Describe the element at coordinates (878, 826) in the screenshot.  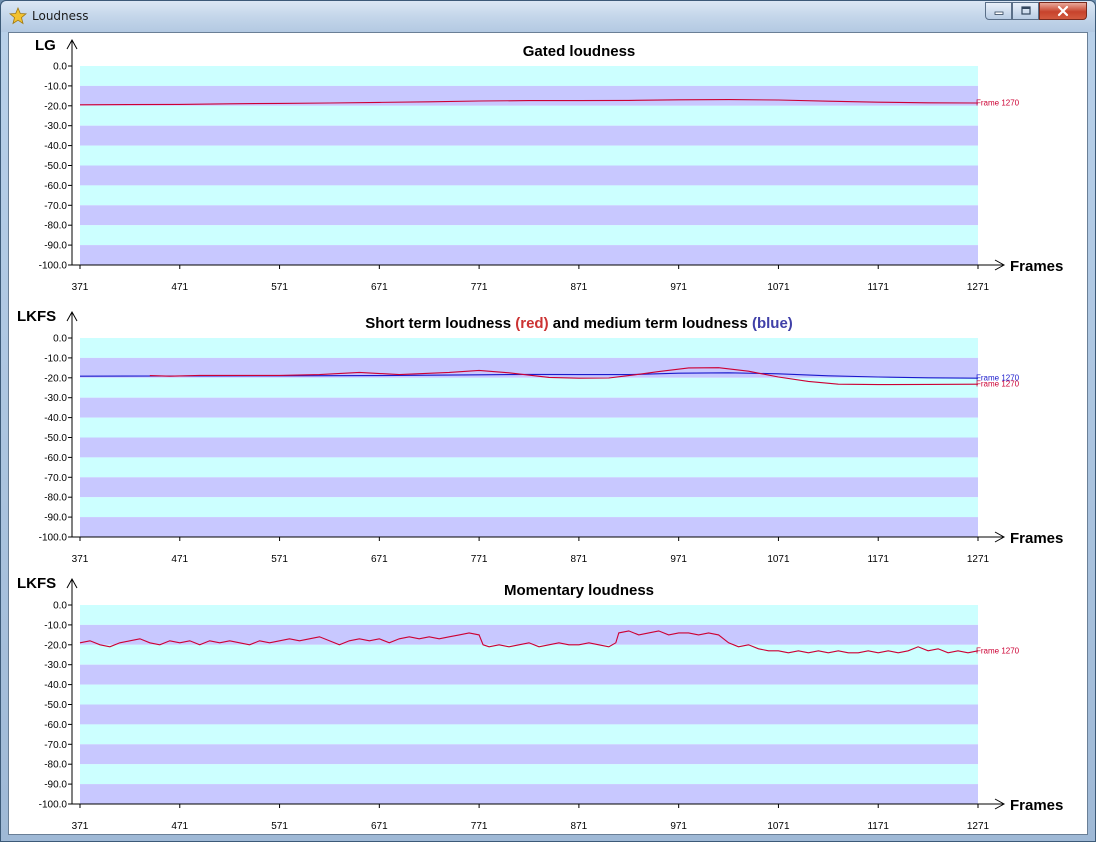
I see `x-tick-label: 1171` at that location.